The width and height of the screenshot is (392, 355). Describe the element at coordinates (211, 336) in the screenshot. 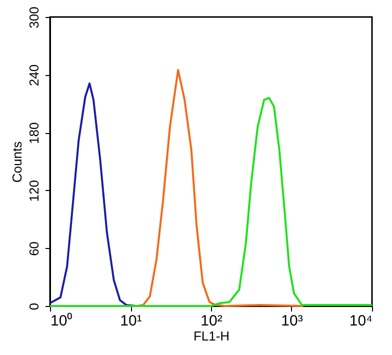

I see `x-axis-title: FL1-H` at that location.